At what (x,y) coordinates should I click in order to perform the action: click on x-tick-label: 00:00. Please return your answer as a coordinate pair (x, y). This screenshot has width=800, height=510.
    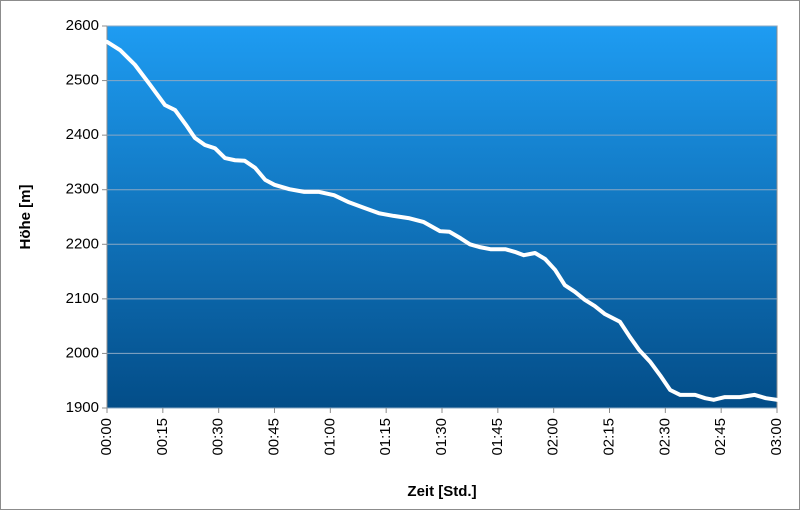
    Looking at the image, I should click on (106, 437).